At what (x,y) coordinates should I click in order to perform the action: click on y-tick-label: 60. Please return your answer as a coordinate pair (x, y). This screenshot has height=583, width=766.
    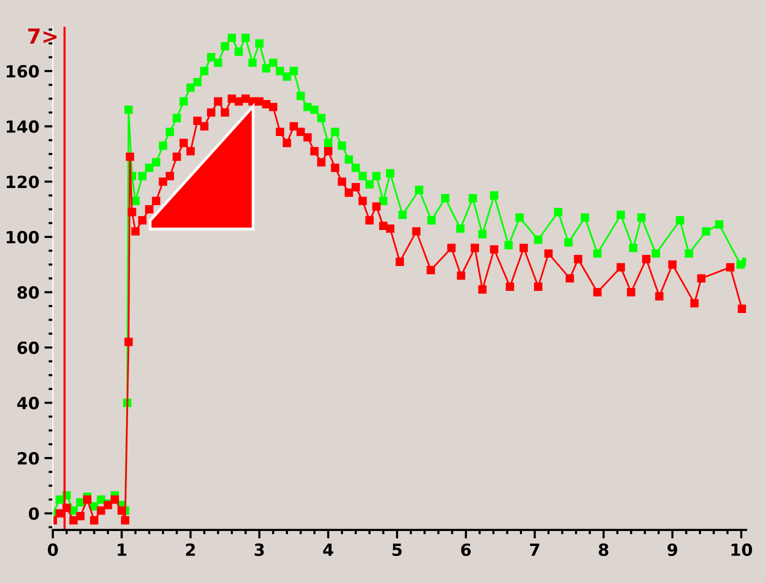
    Looking at the image, I should click on (28, 347).